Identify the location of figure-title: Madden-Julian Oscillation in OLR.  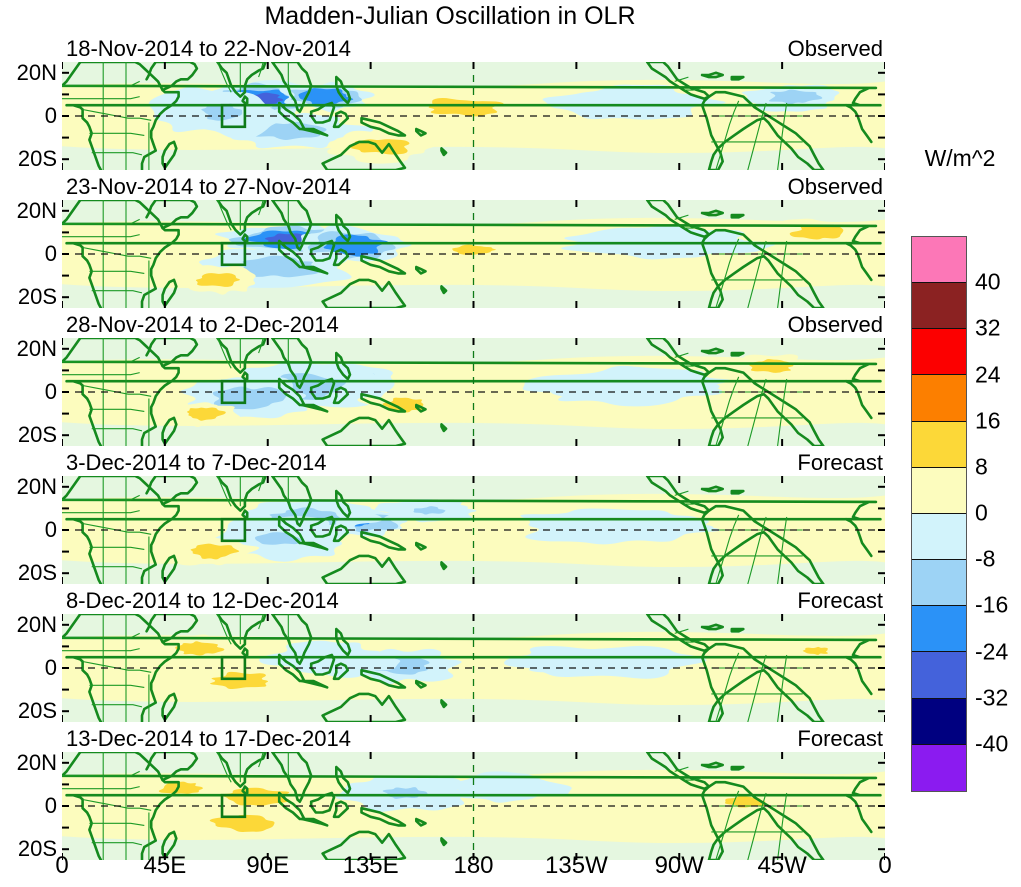
(450, 16).